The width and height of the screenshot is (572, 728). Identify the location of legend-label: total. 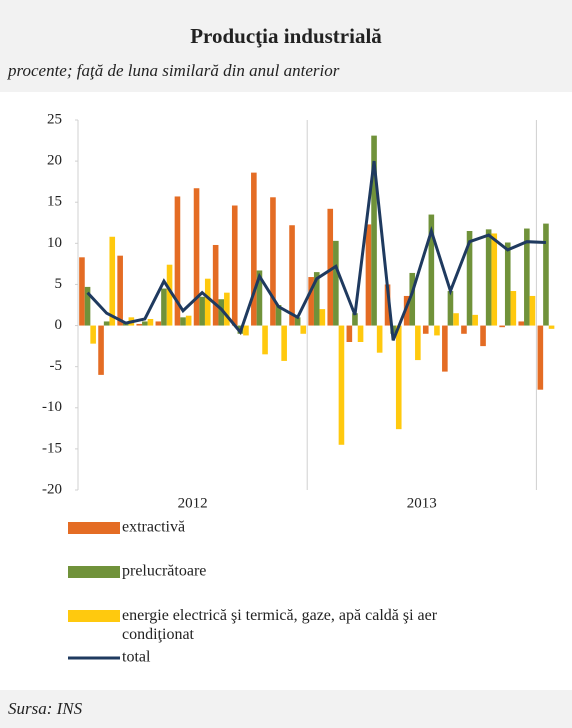
(136, 657).